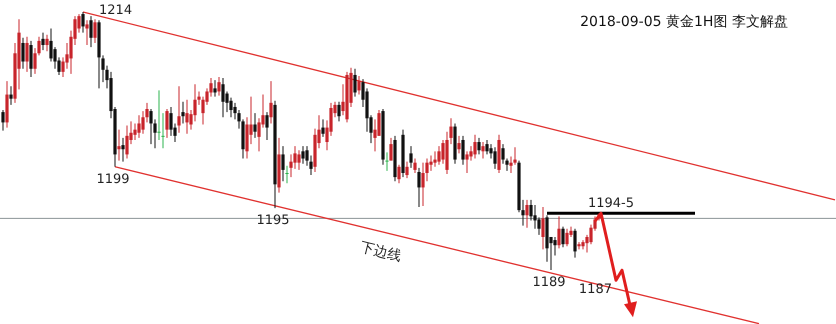 The width and height of the screenshot is (836, 324). I want to click on annotation: 1214, so click(115, 10).